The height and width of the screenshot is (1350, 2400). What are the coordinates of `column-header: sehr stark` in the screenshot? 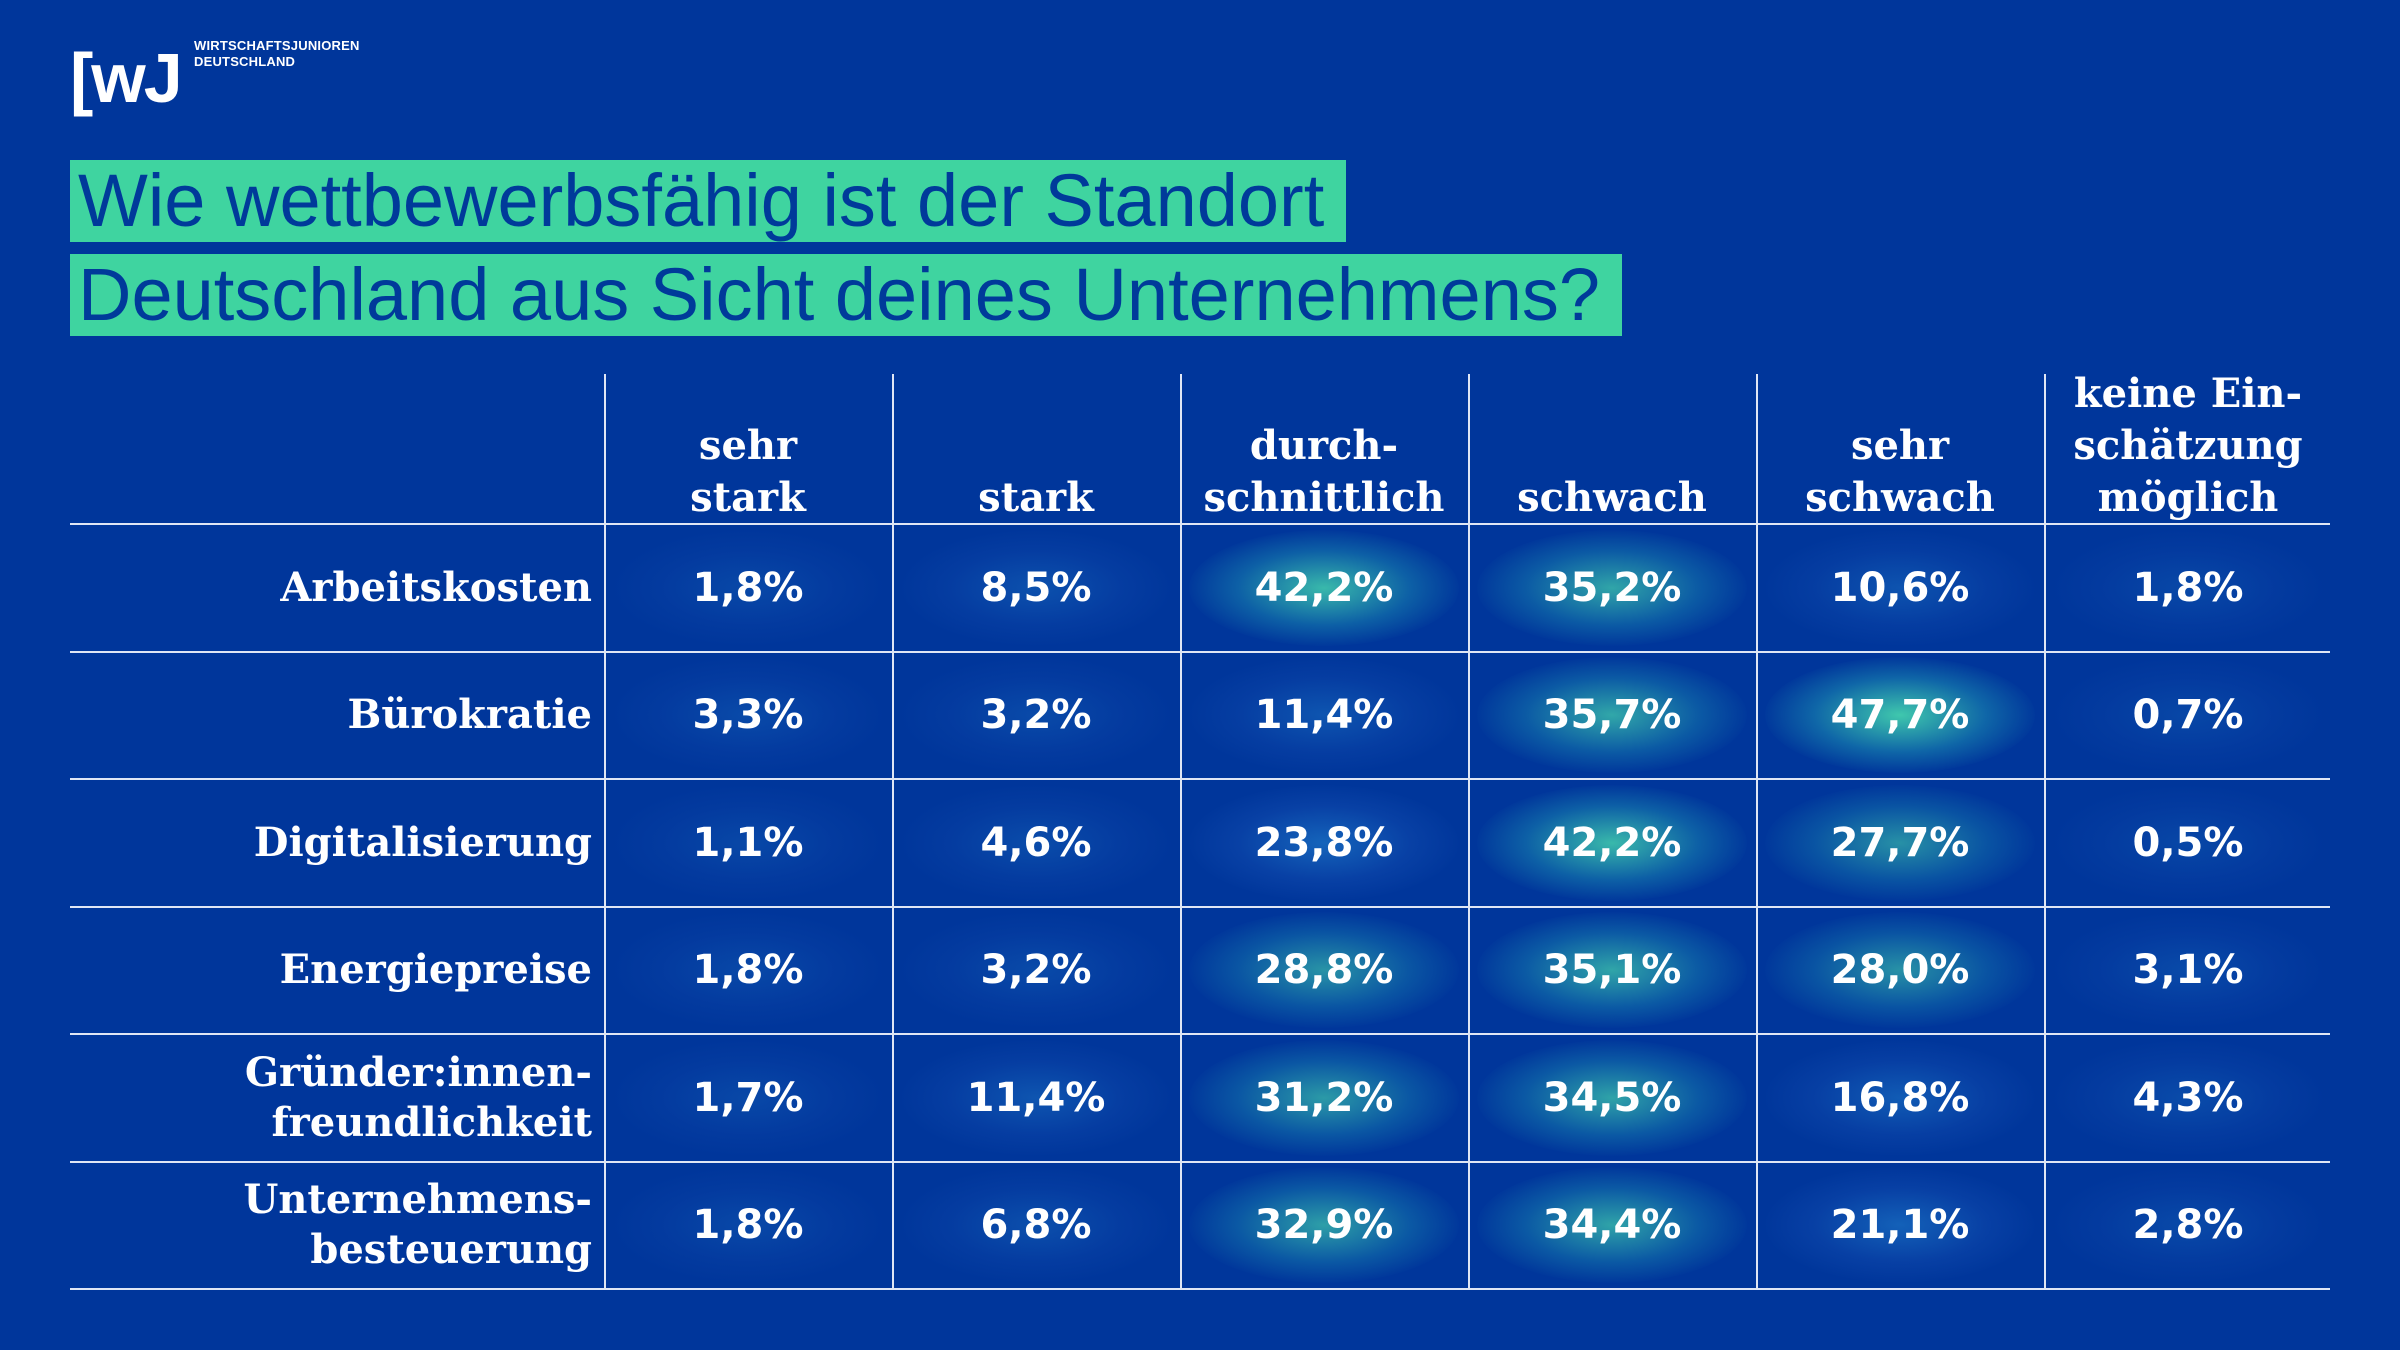 It's located at (748, 449).